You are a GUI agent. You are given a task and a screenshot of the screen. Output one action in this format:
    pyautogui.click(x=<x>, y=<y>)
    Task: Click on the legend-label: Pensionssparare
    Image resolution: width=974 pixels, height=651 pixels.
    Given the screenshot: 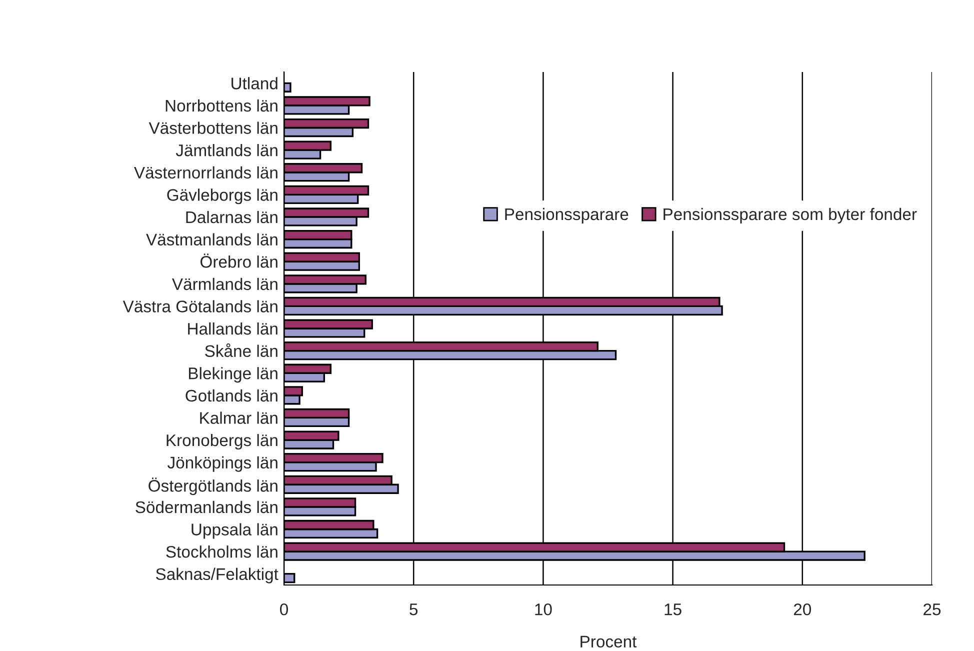 What is the action you would take?
    pyautogui.click(x=566, y=216)
    